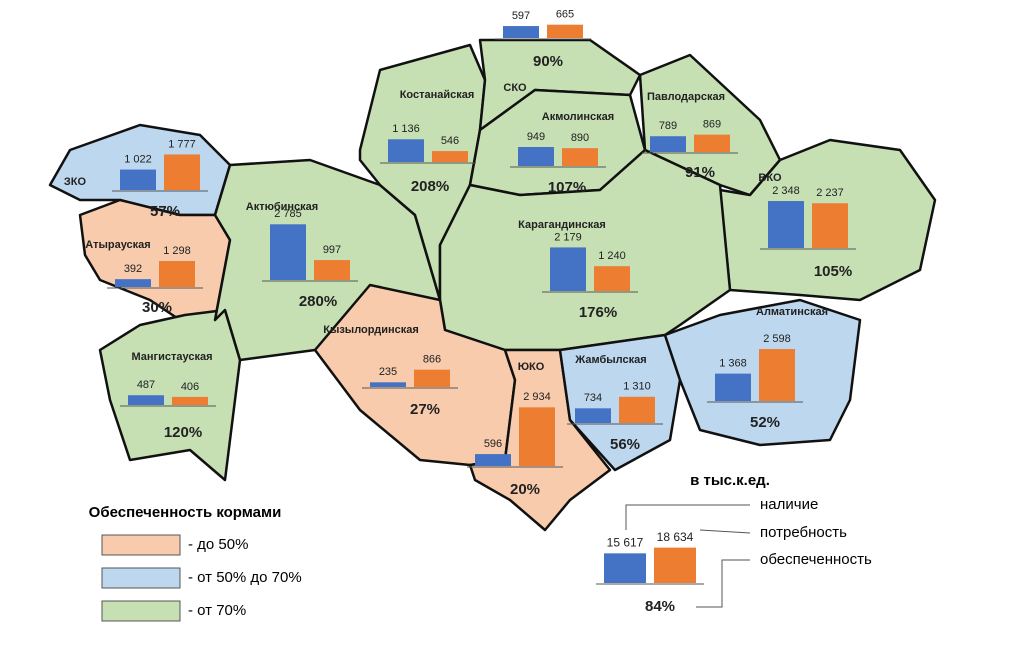 The height and width of the screenshot is (647, 1026). I want to click on coverage-label: 27%, so click(425, 409).